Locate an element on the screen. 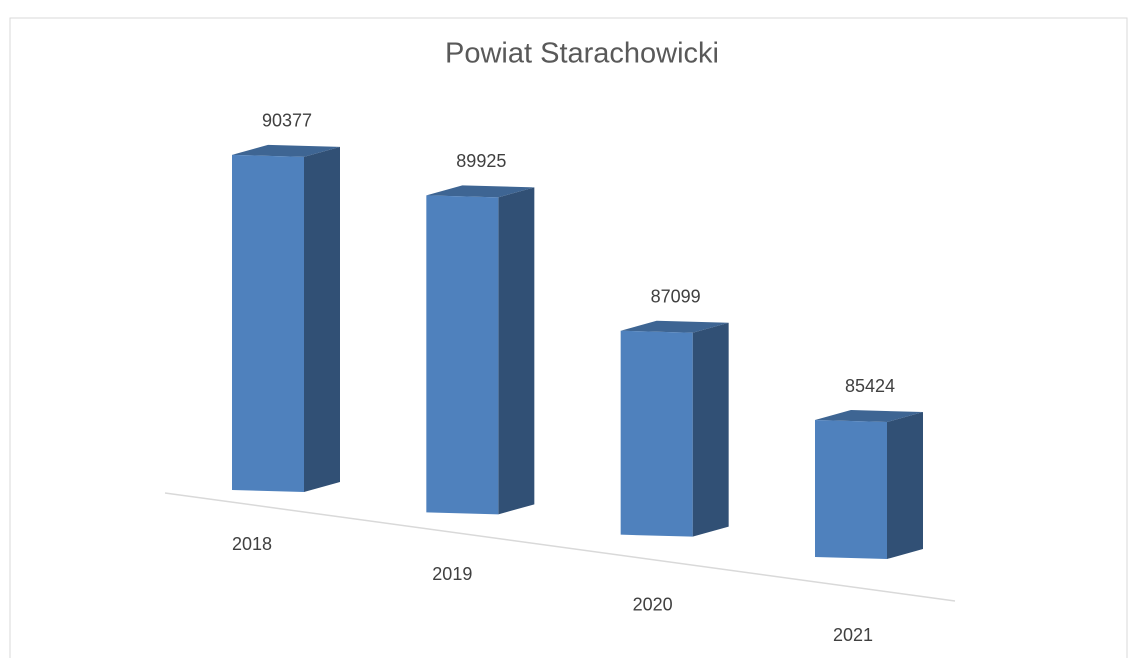 This screenshot has width=1138, height=658. data-label: 87099 is located at coordinates (676, 296).